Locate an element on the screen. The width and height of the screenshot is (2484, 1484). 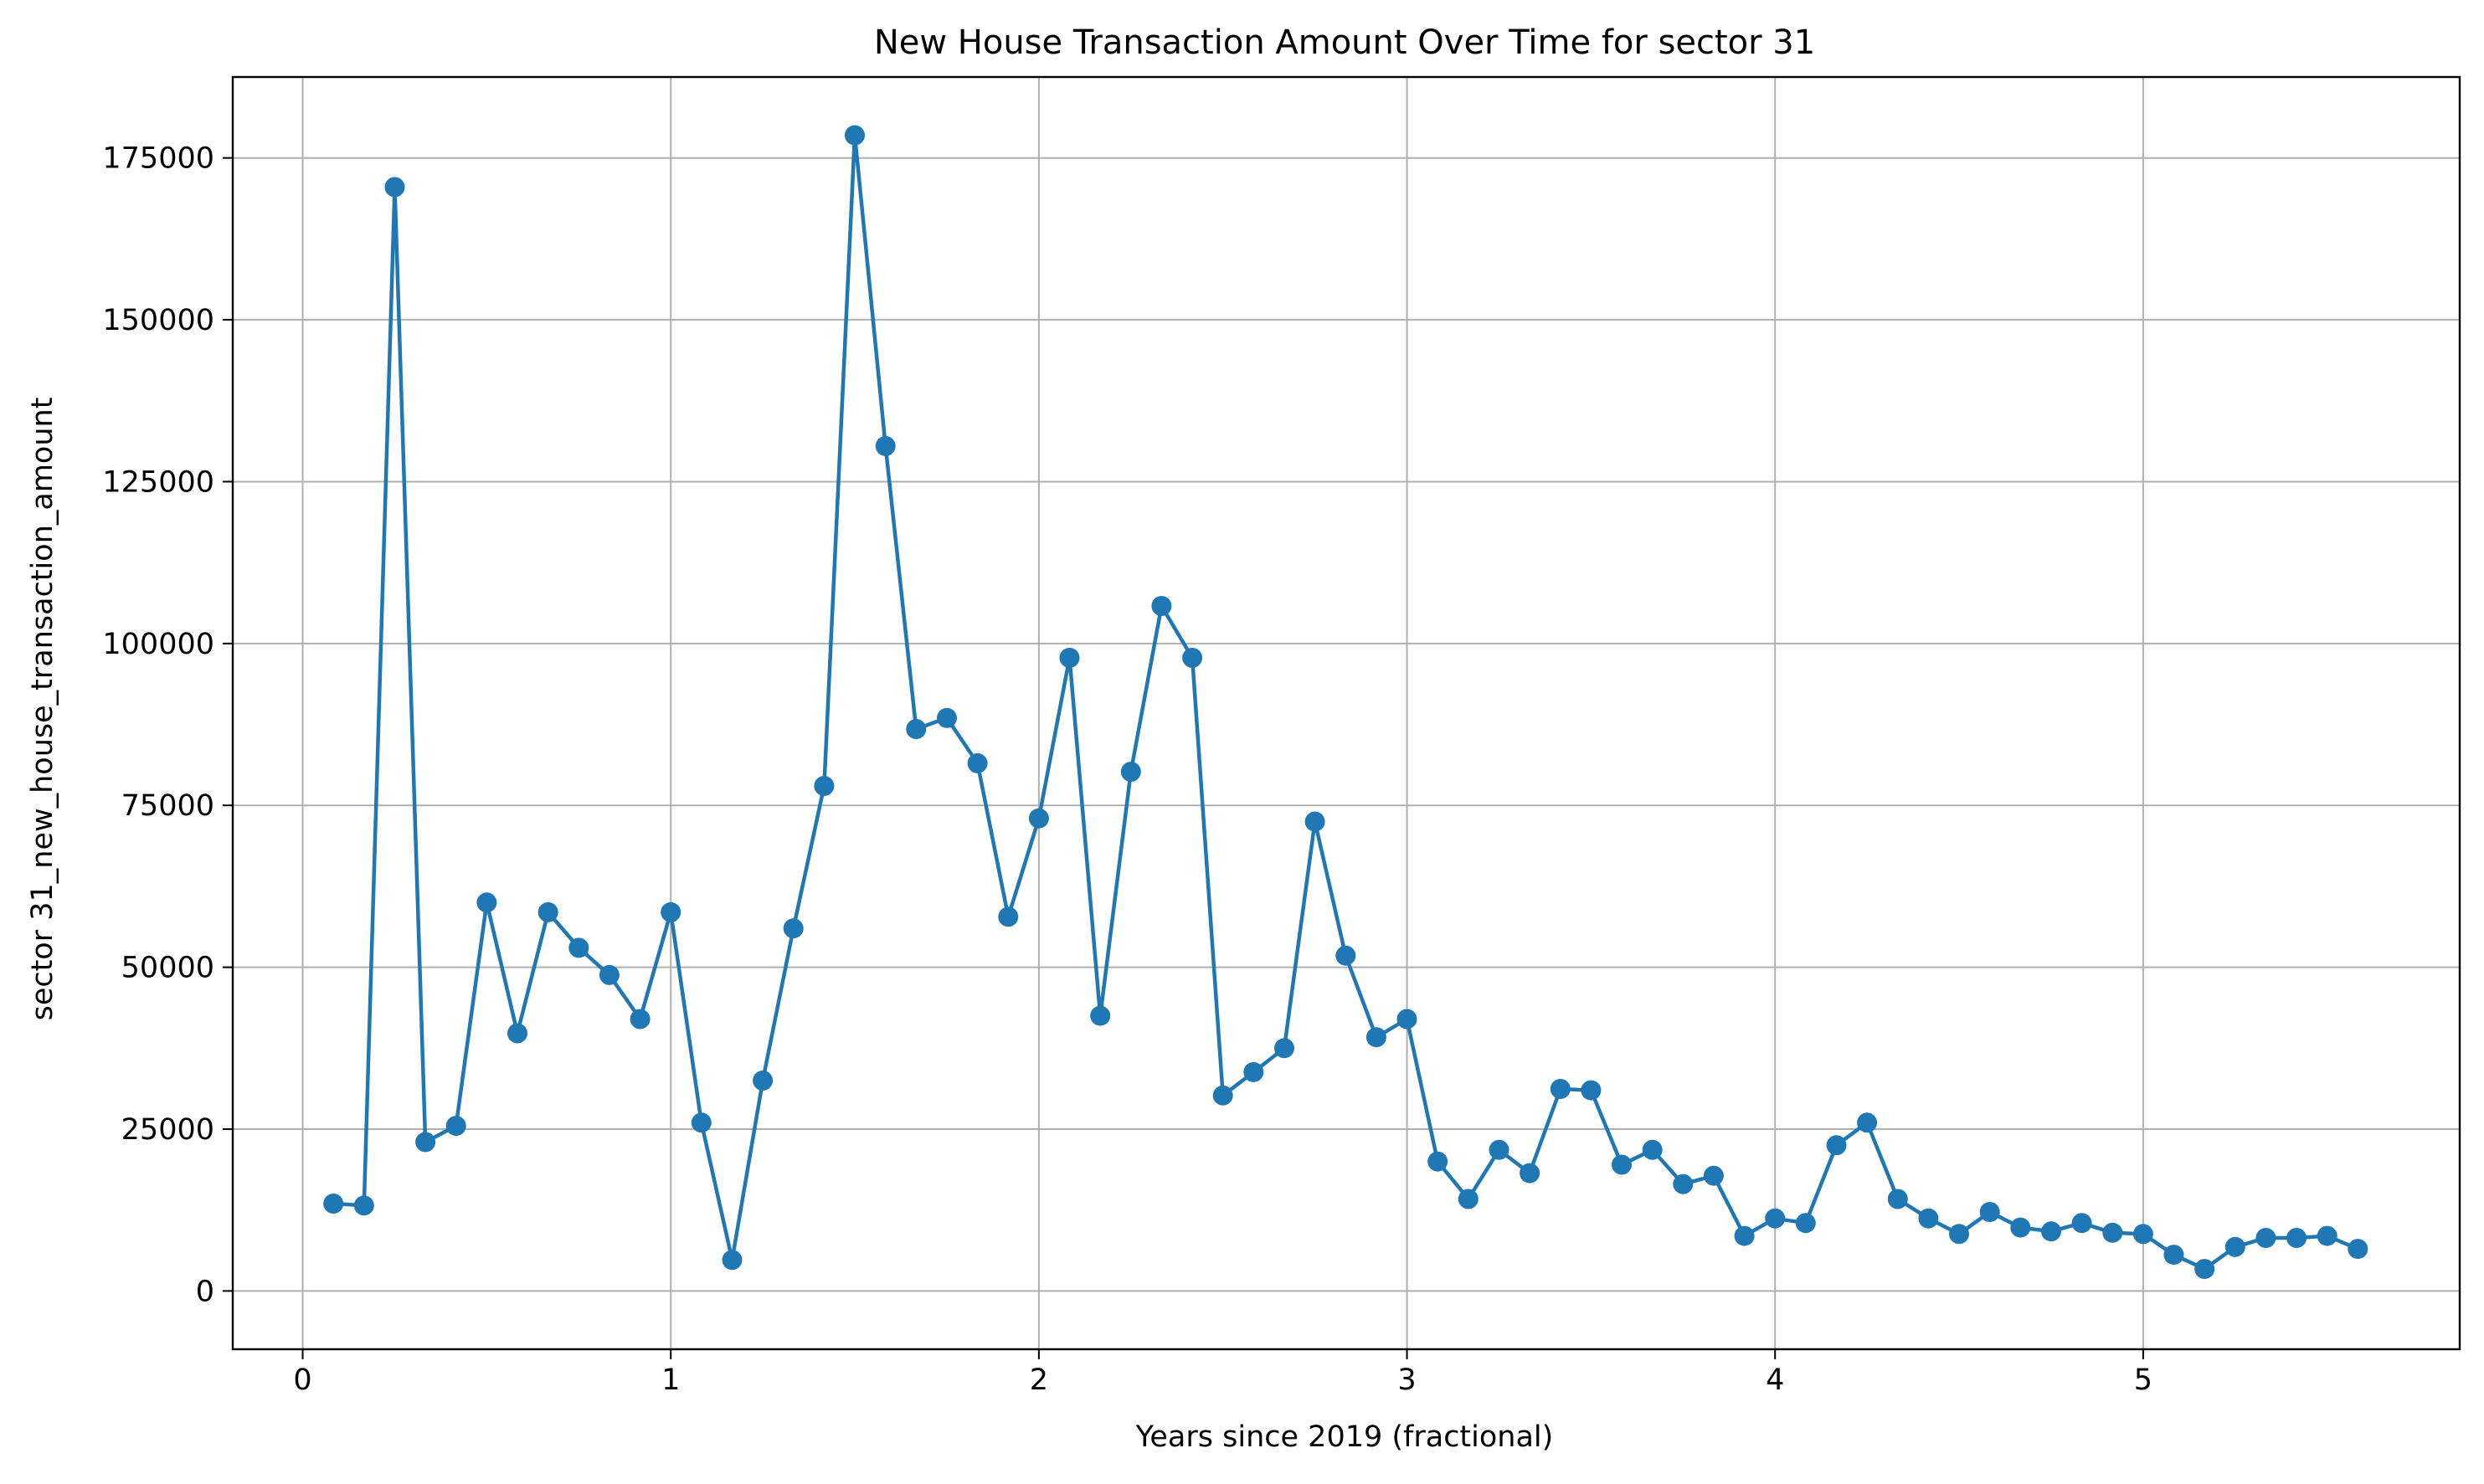
y-tick-label: 50000 is located at coordinates (167, 969).